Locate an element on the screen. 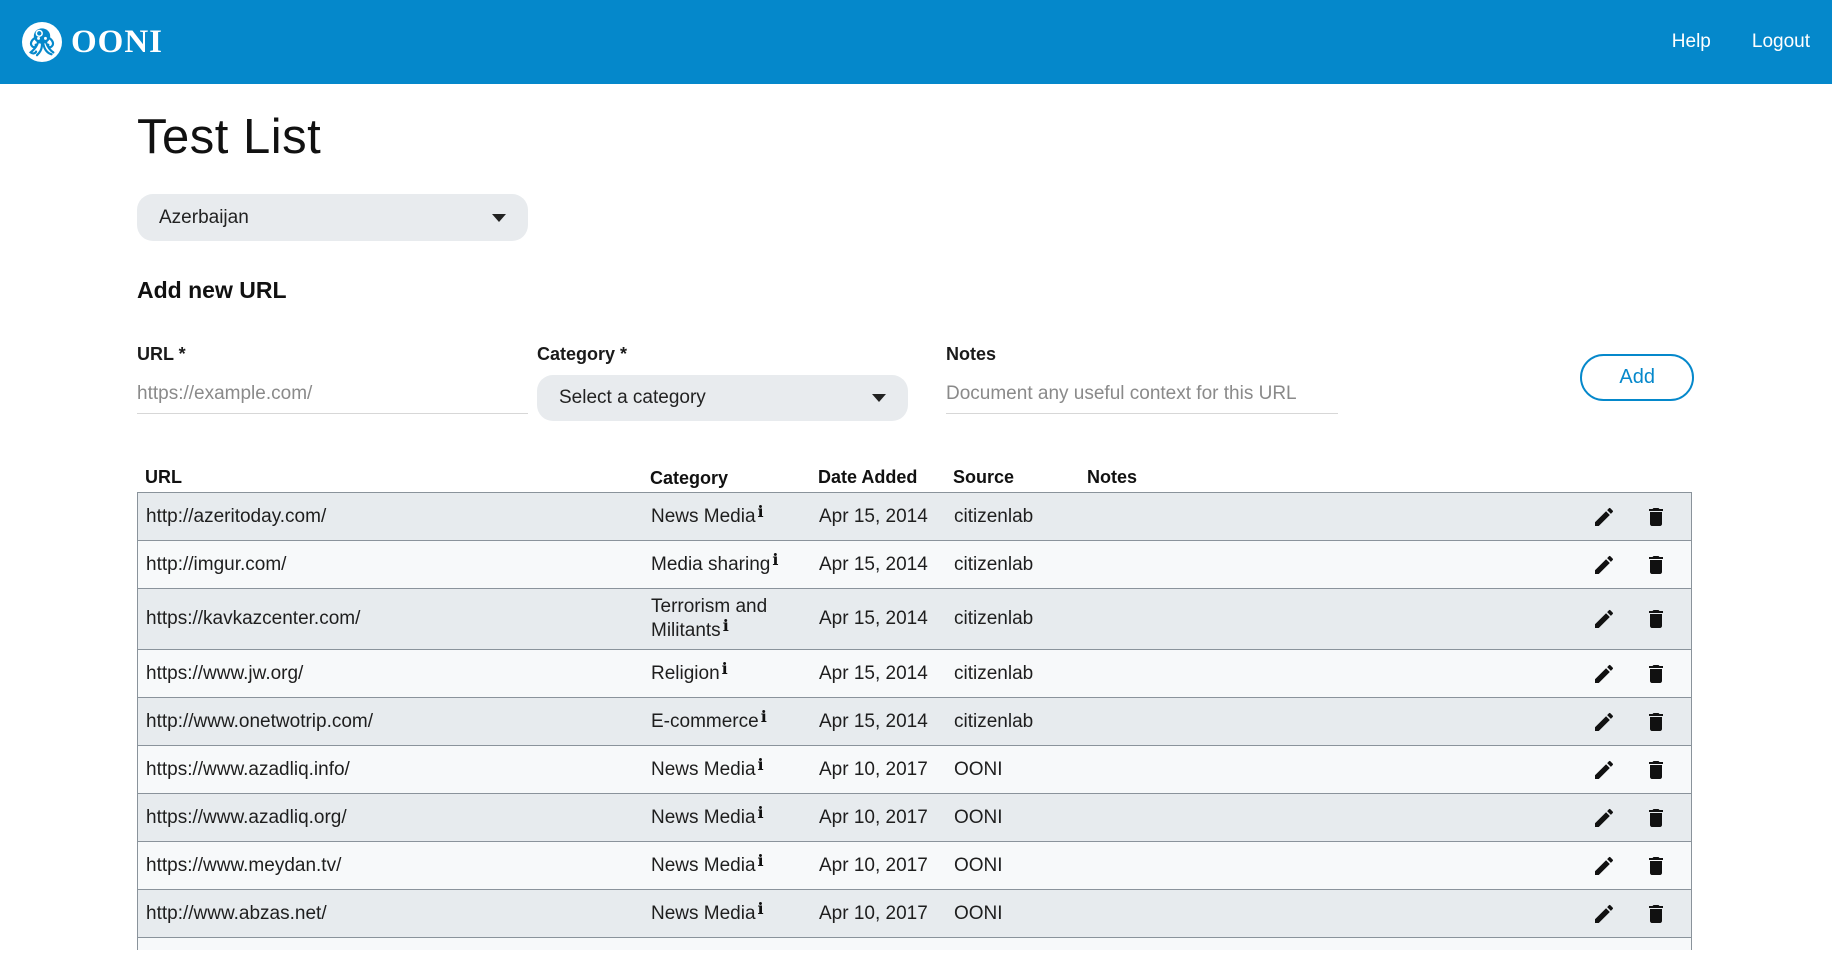  url-cell: https://www.azadliq.org/ is located at coordinates (246, 817).